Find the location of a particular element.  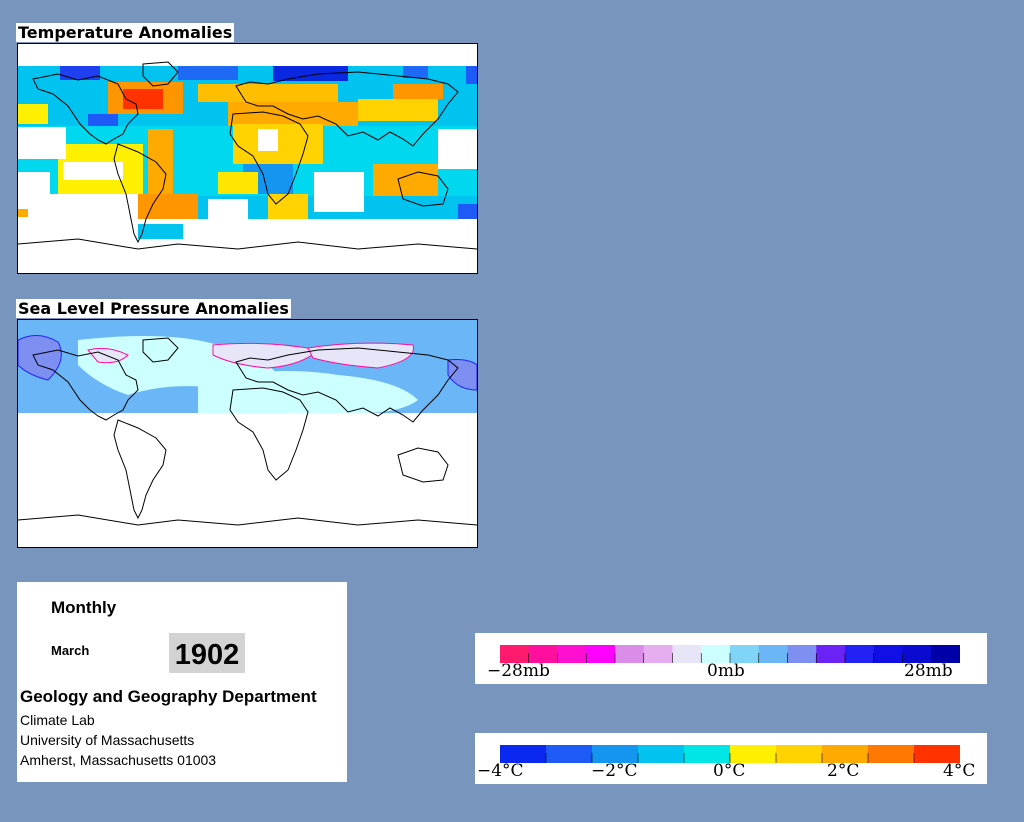

temperature-anomaly-map is located at coordinates (247, 158).